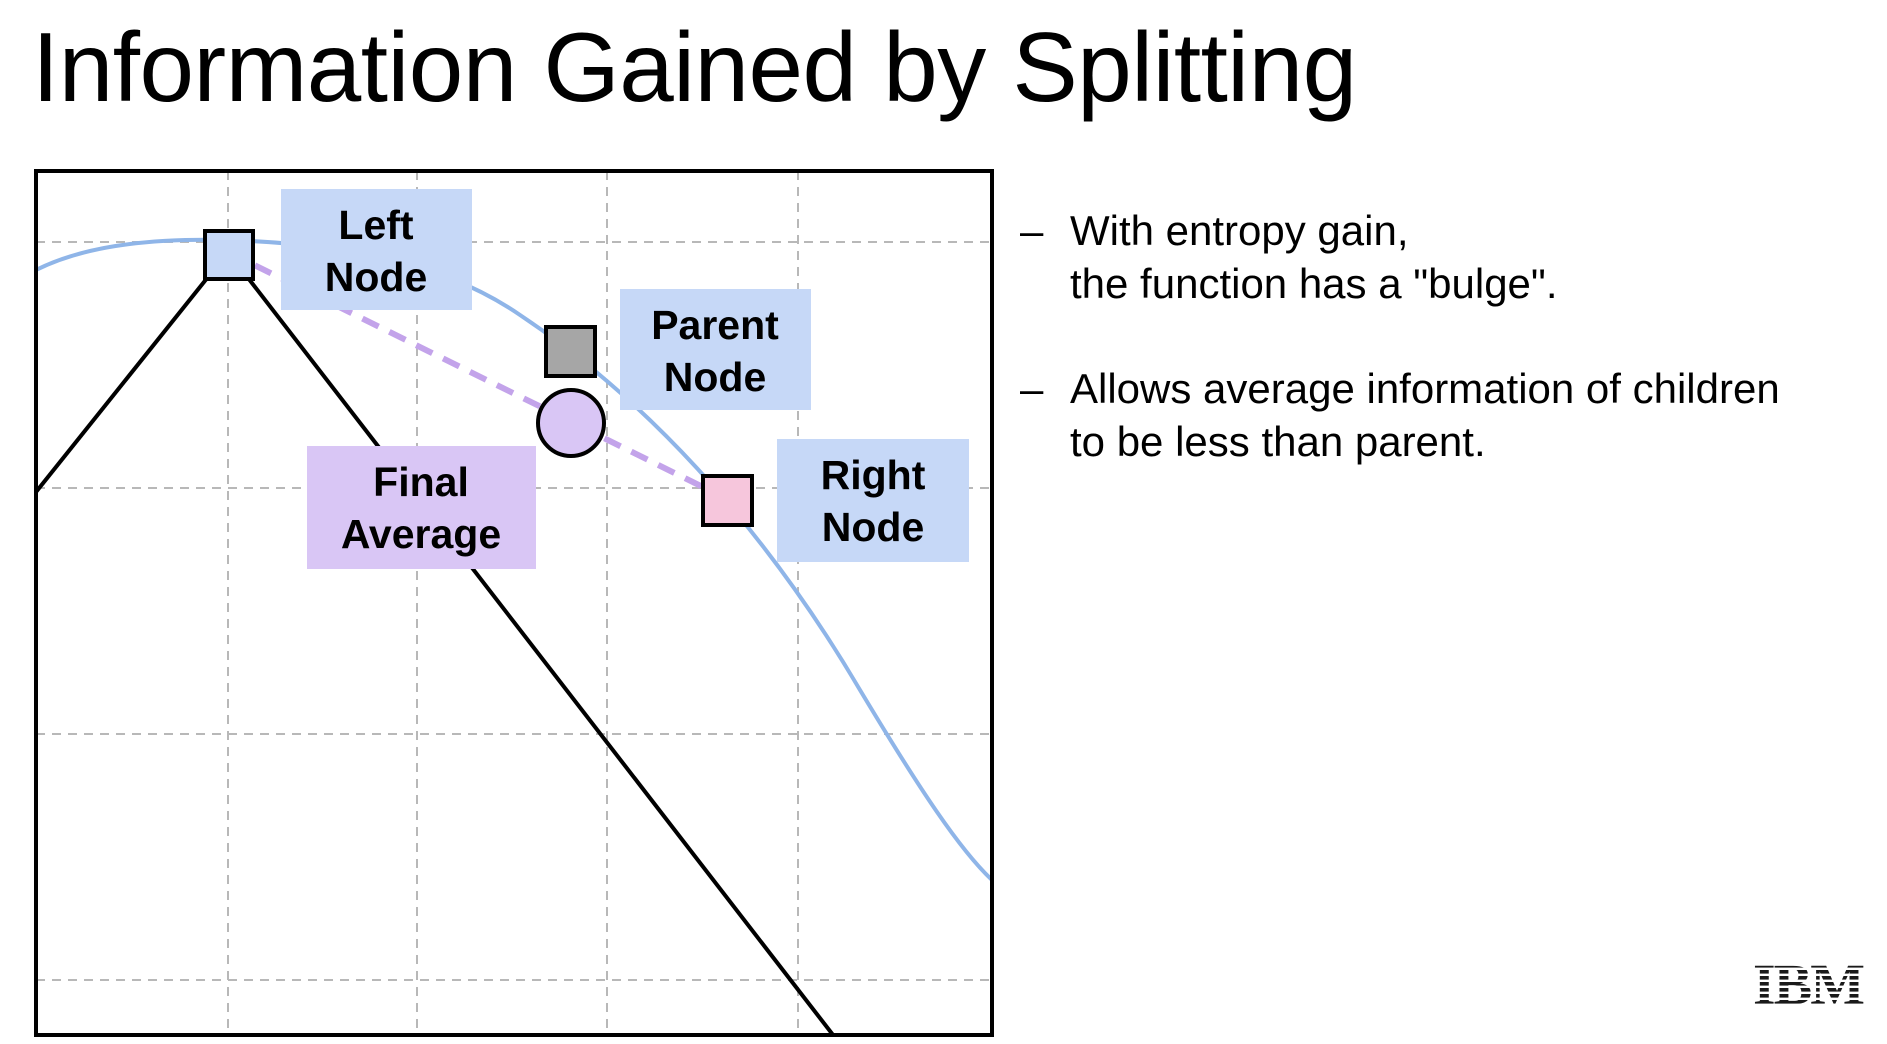 This screenshot has height=1044, width=1887. What do you see at coordinates (421, 534) in the screenshot?
I see `final-average-label-line2: Average` at bounding box center [421, 534].